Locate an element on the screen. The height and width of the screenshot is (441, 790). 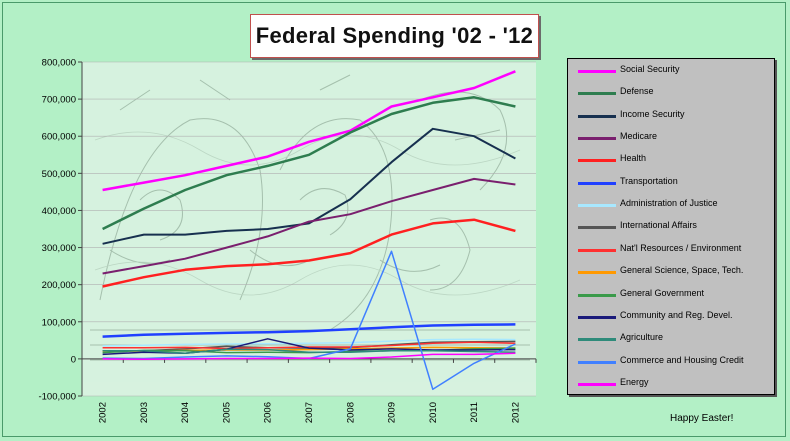
series-line-energy is located at coordinates (309, 356).